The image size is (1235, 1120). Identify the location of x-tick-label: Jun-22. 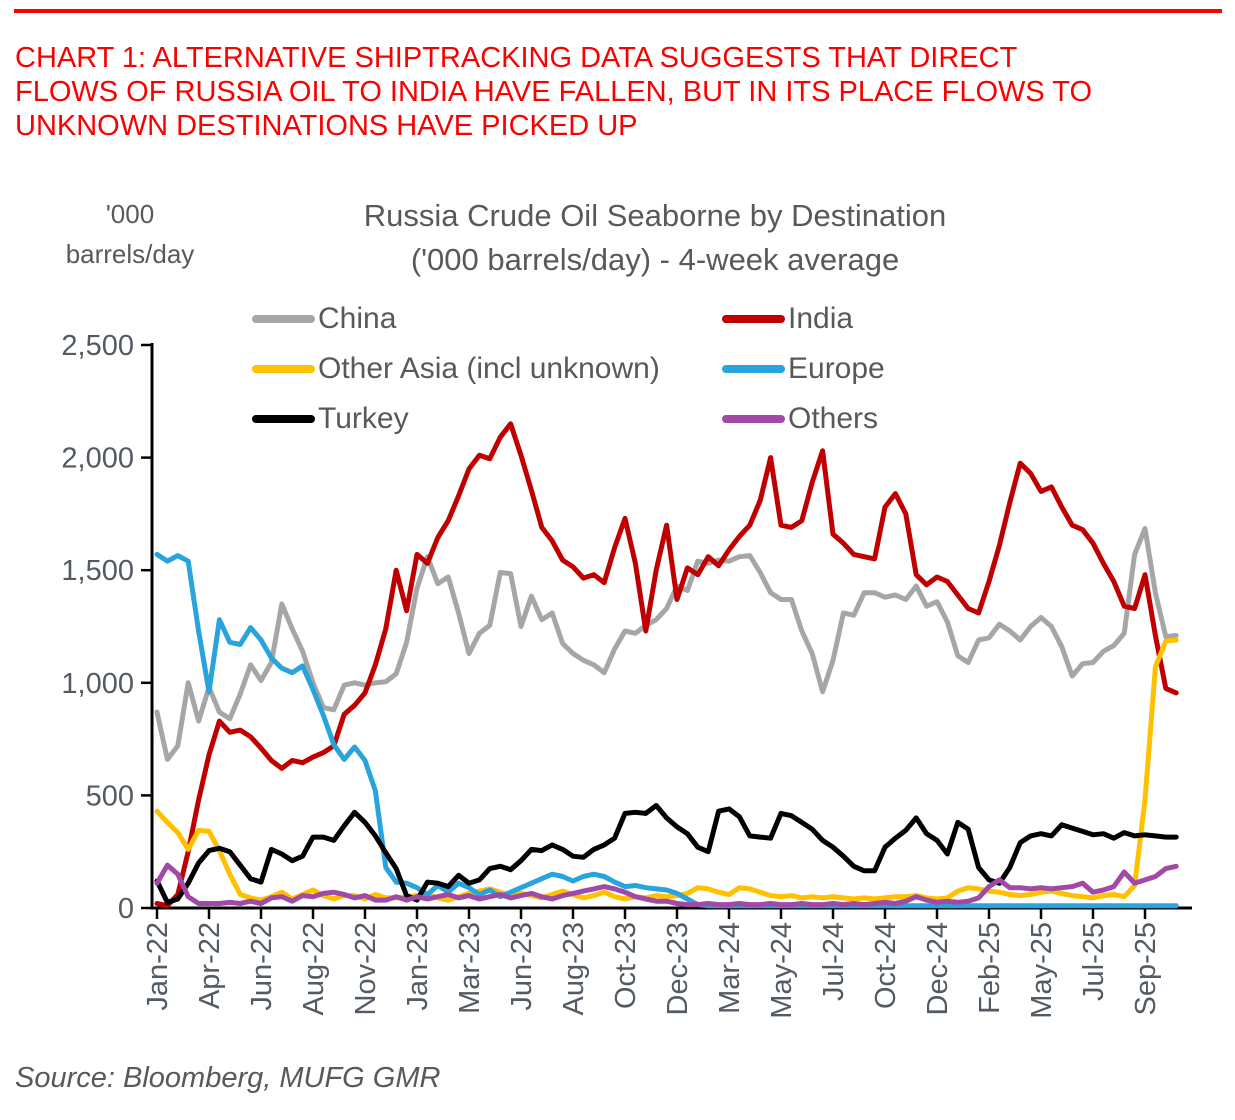
(262, 966).